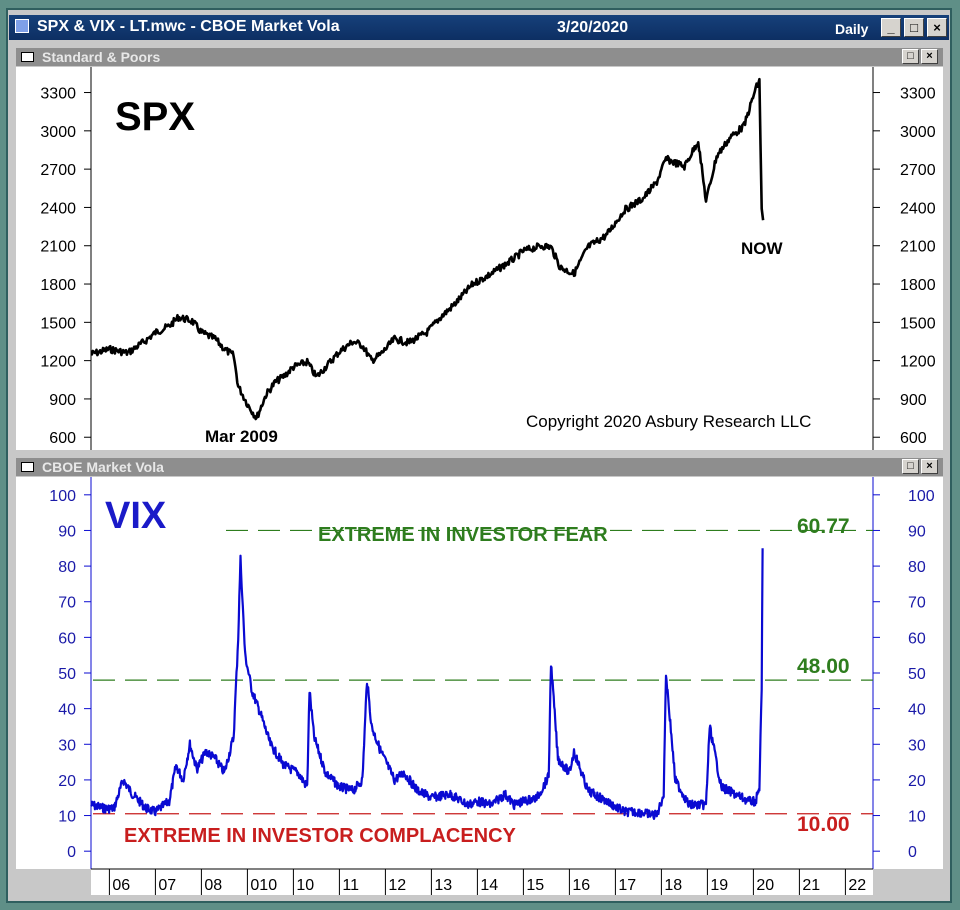  I want to click on x-tick-label: 20, so click(765, 885).